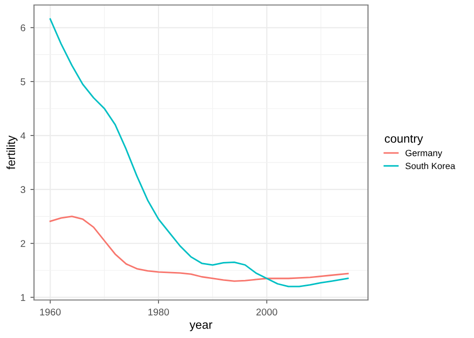 This screenshot has width=474, height=338. Describe the element at coordinates (201, 327) in the screenshot. I see `x-axis-title: year` at that location.